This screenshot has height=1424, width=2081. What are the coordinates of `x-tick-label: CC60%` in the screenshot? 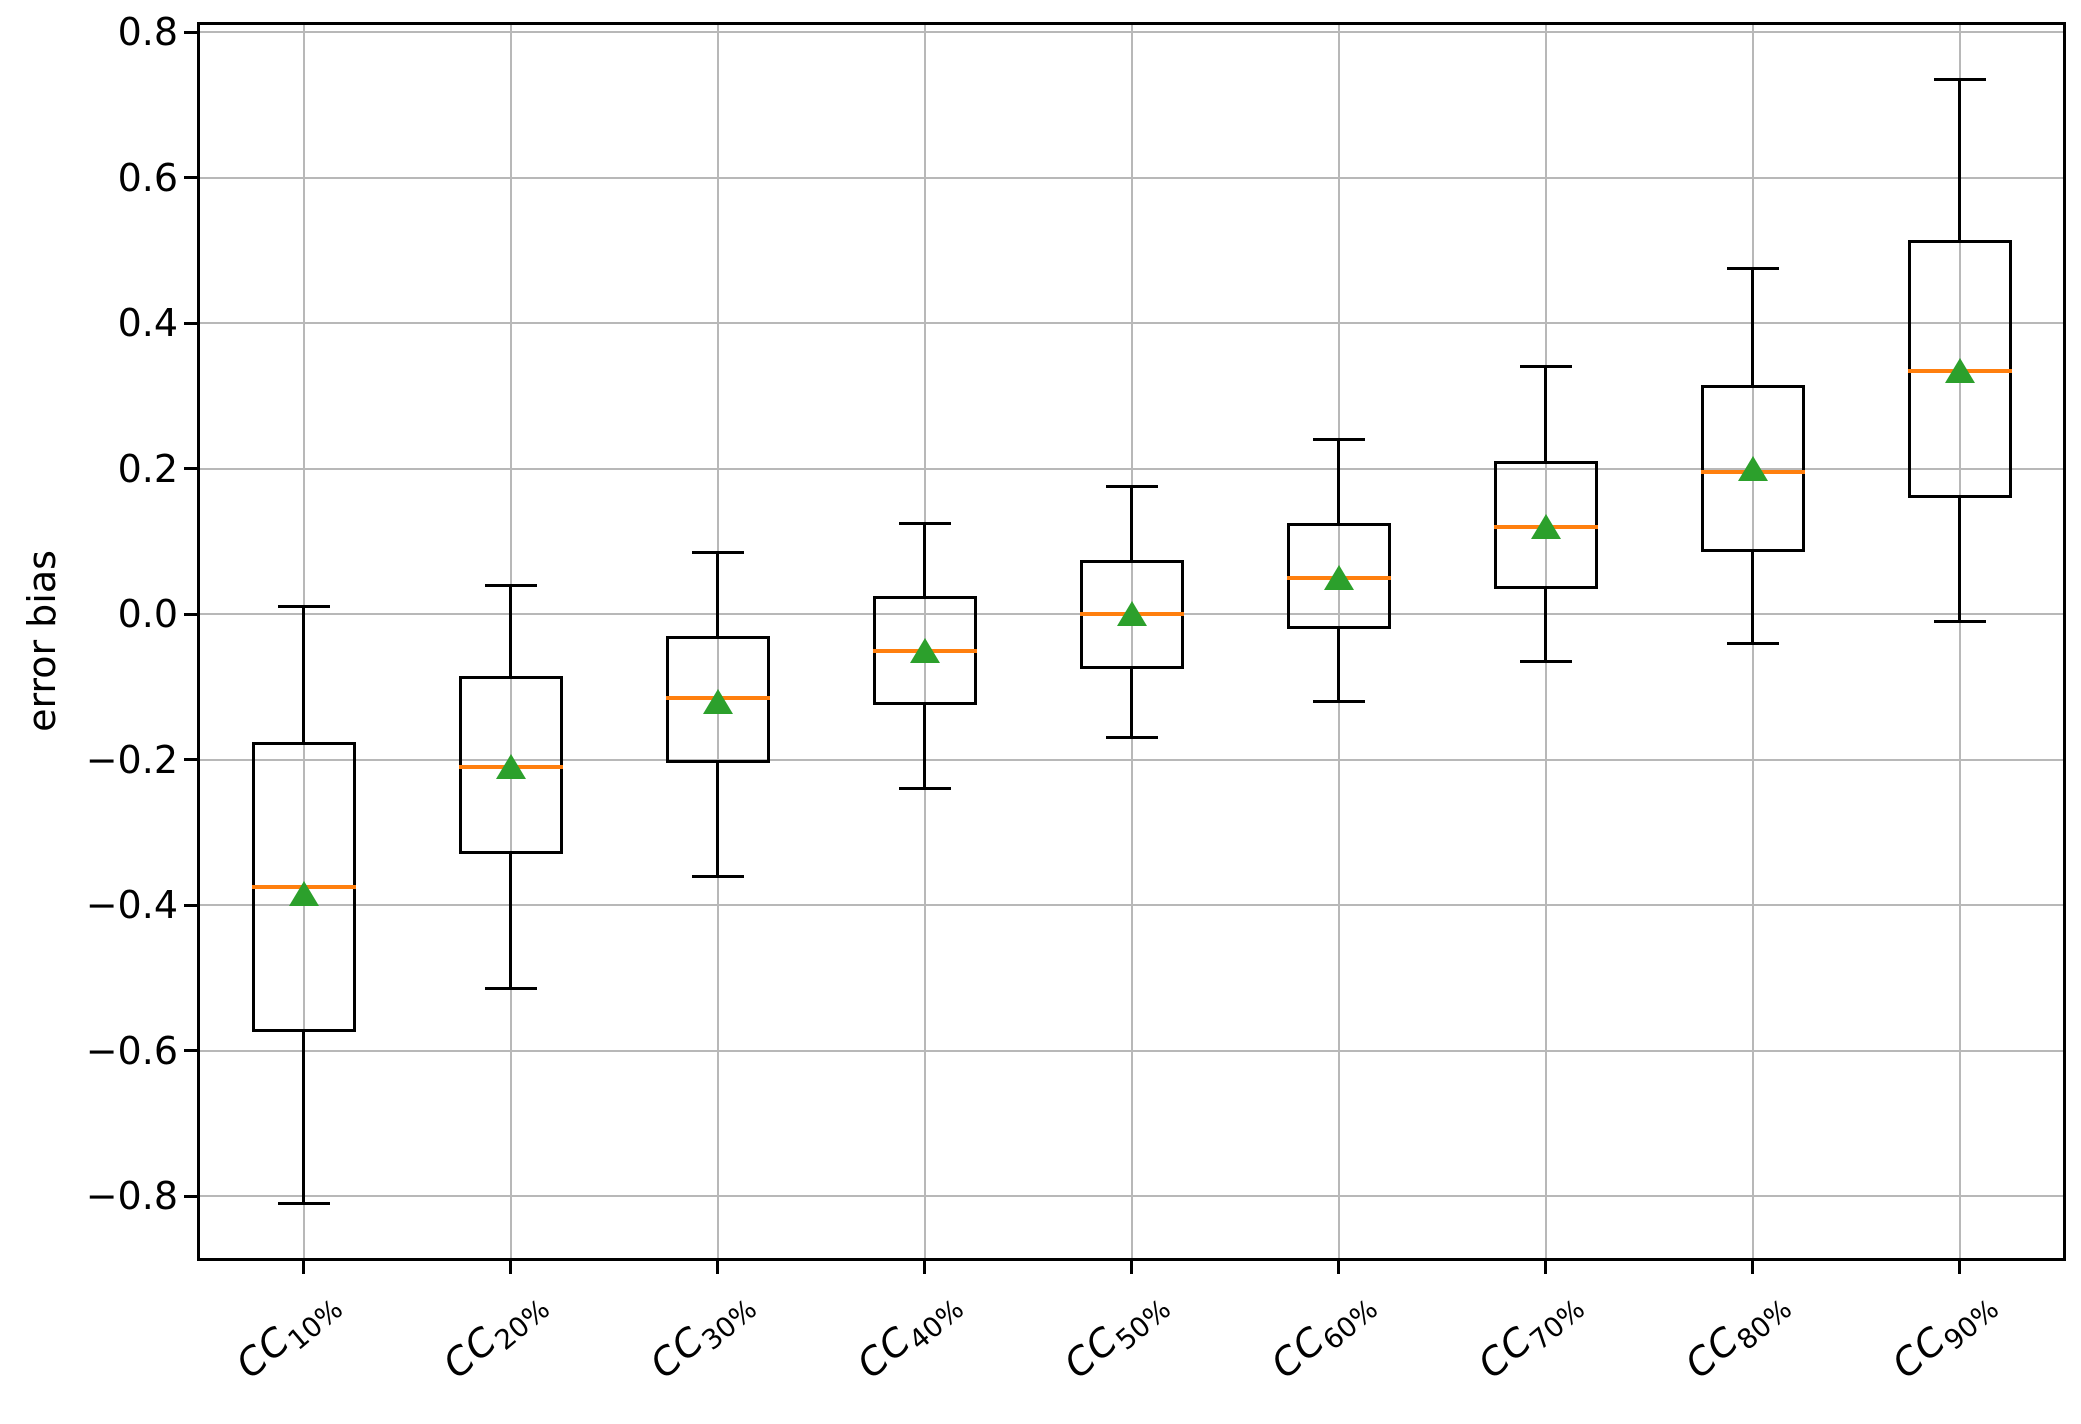 It's located at (1322, 1333).